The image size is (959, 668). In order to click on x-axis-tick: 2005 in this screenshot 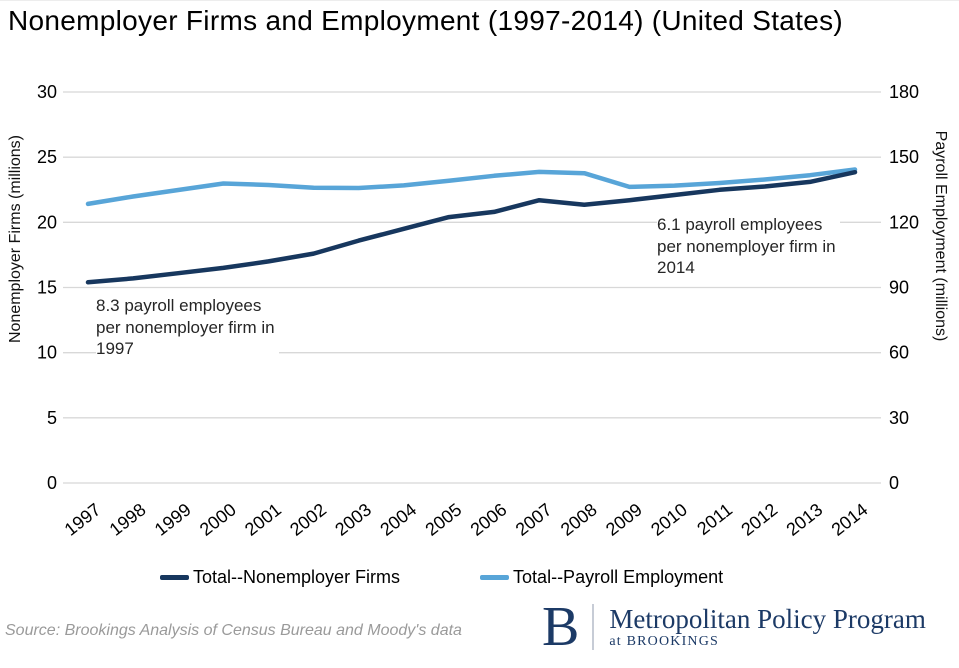, I will do `click(444, 519)`.